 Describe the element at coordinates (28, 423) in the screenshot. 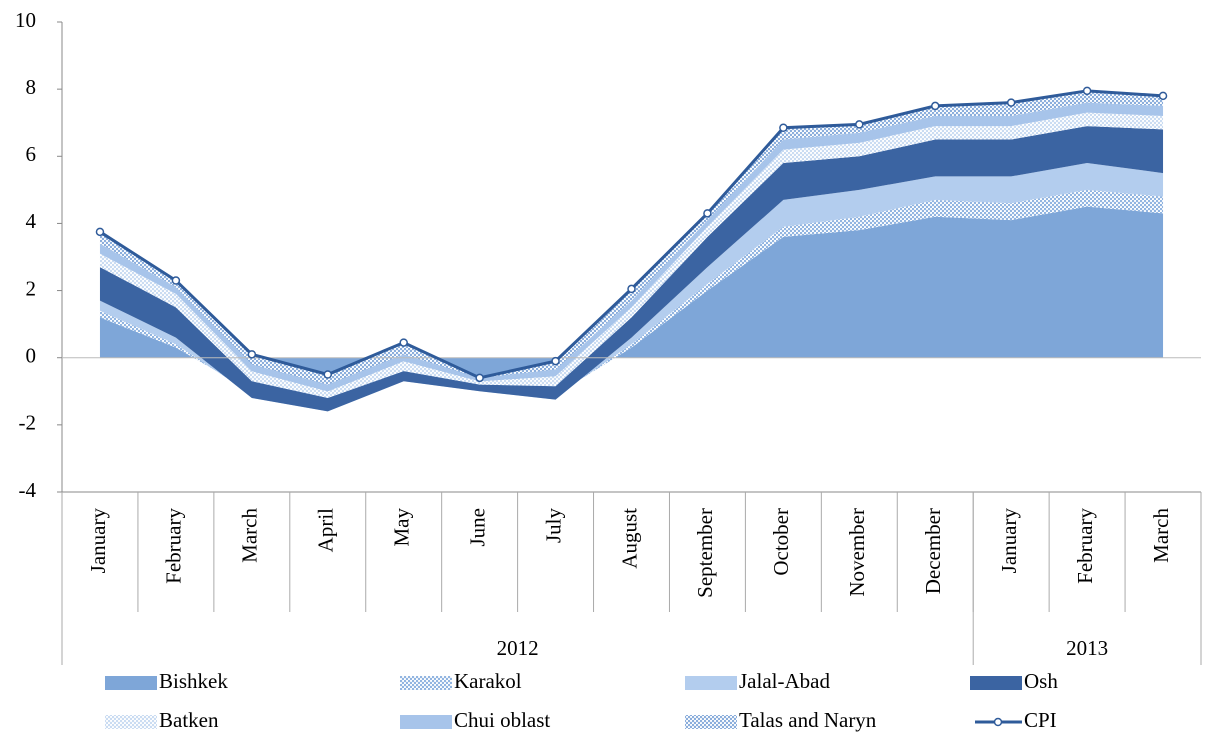

I see `y-tick-label: -2` at that location.